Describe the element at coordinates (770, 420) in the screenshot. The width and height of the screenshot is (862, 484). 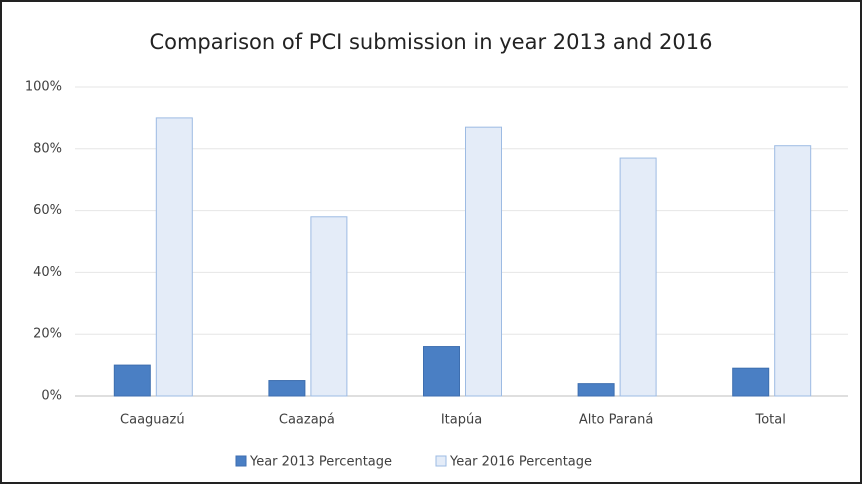
I see `x-tick-label: Total` at that location.